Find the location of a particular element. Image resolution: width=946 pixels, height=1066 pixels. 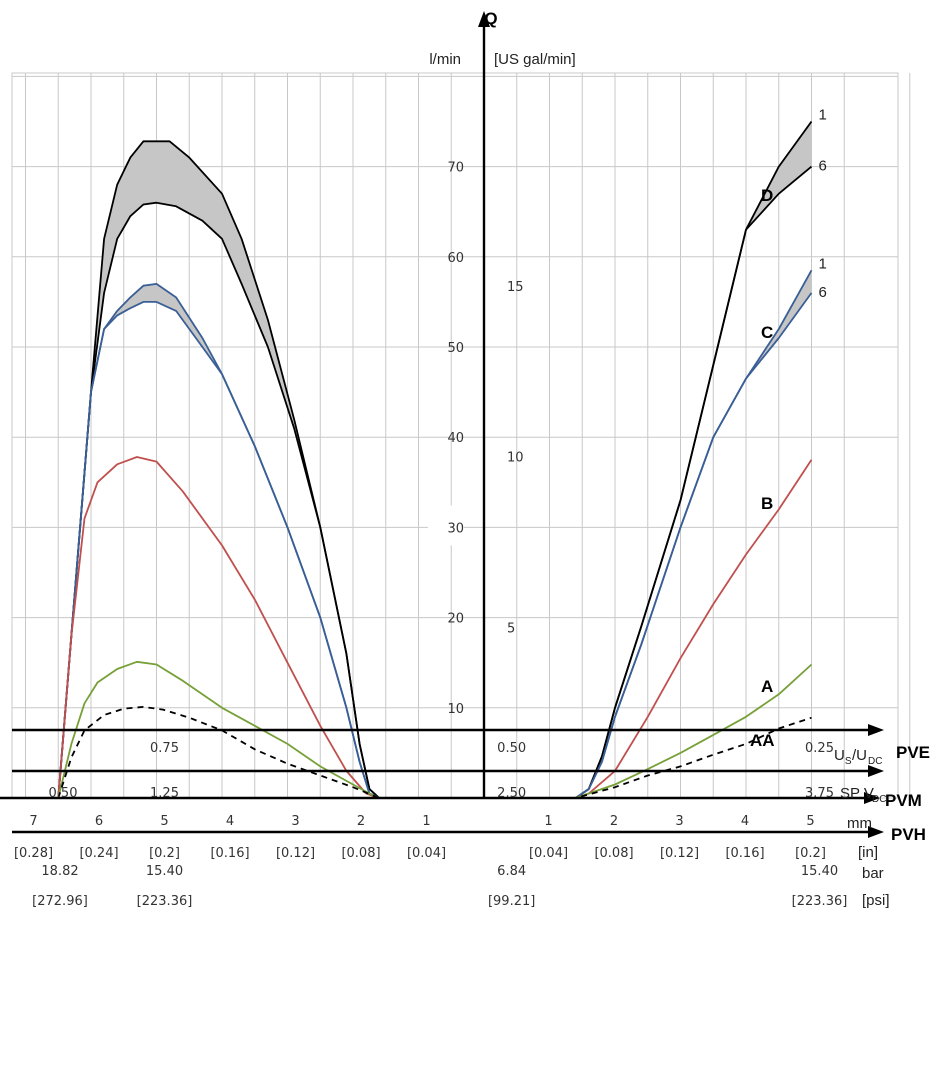

series-a-line is located at coordinates (435, 729).